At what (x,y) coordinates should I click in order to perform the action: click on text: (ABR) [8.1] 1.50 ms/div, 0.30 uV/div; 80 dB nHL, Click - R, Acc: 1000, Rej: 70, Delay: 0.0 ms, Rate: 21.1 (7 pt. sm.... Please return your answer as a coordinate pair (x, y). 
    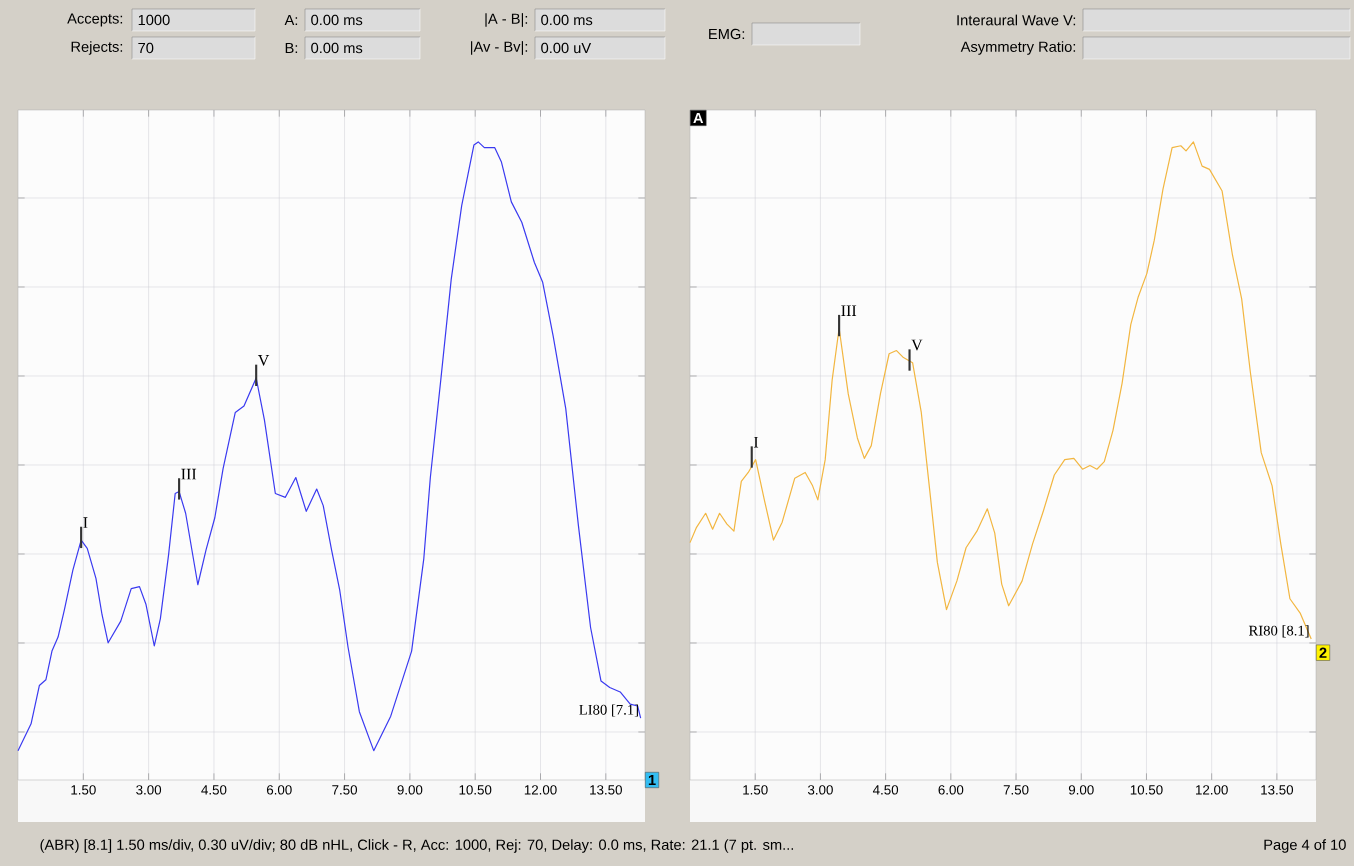
    Looking at the image, I should click on (417, 846).